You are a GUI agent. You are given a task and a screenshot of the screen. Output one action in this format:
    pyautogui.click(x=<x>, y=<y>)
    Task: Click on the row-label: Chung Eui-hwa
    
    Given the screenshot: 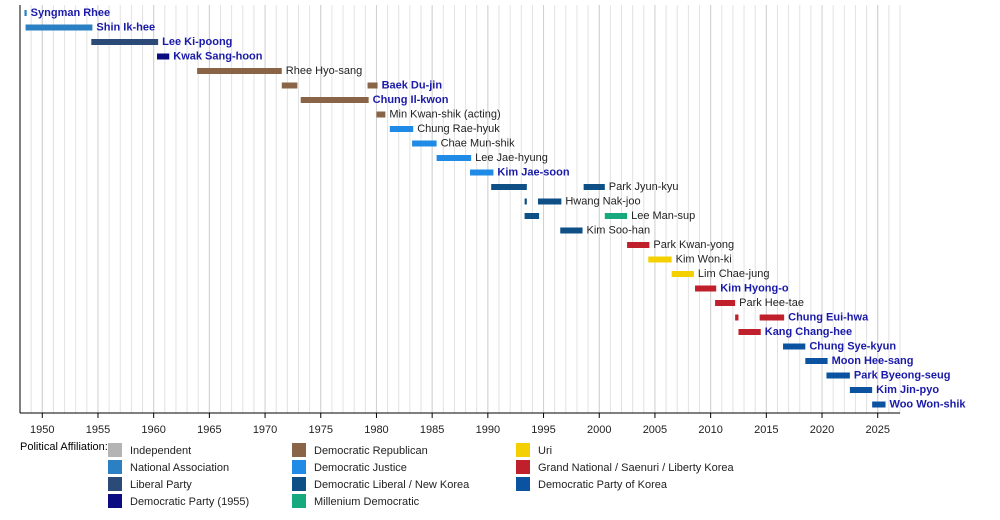 What is the action you would take?
    pyautogui.click(x=828, y=317)
    